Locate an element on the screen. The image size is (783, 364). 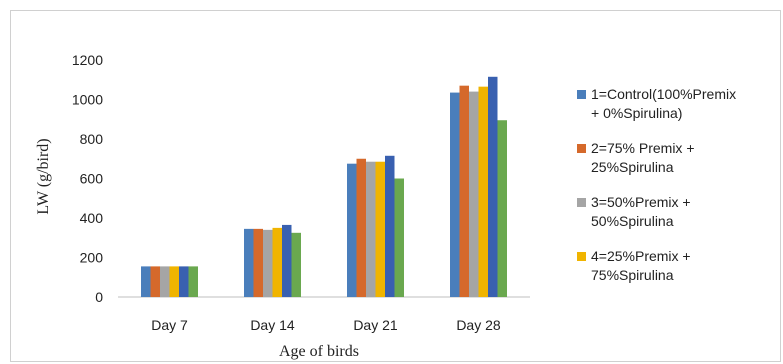
x-axis-title: Age of birds is located at coordinates (319, 351).